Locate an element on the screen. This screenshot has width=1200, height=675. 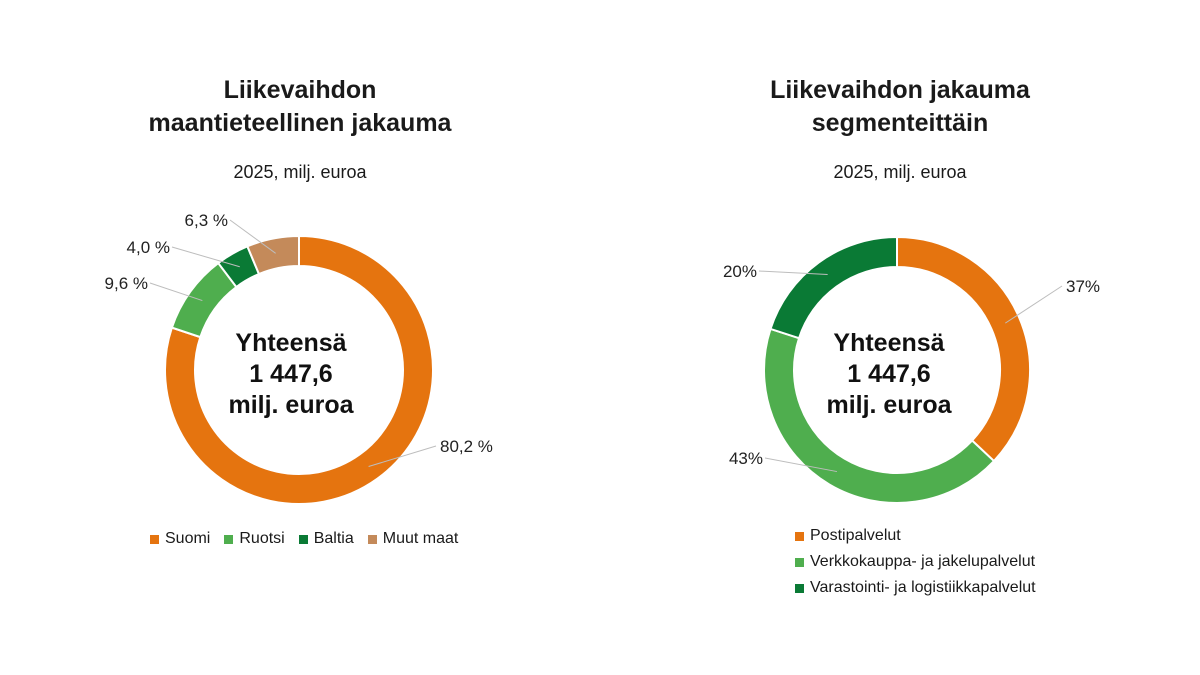
legend-label: Varastointi- ja logistiikkapalvelut is located at coordinates (923, 587).